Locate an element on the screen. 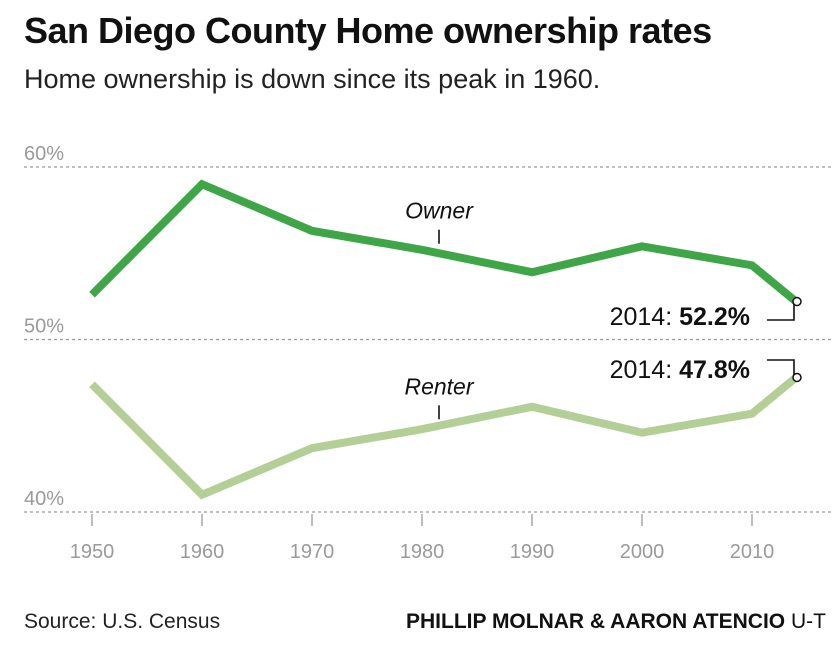  y-tick-label: 50% is located at coordinates (44, 327).